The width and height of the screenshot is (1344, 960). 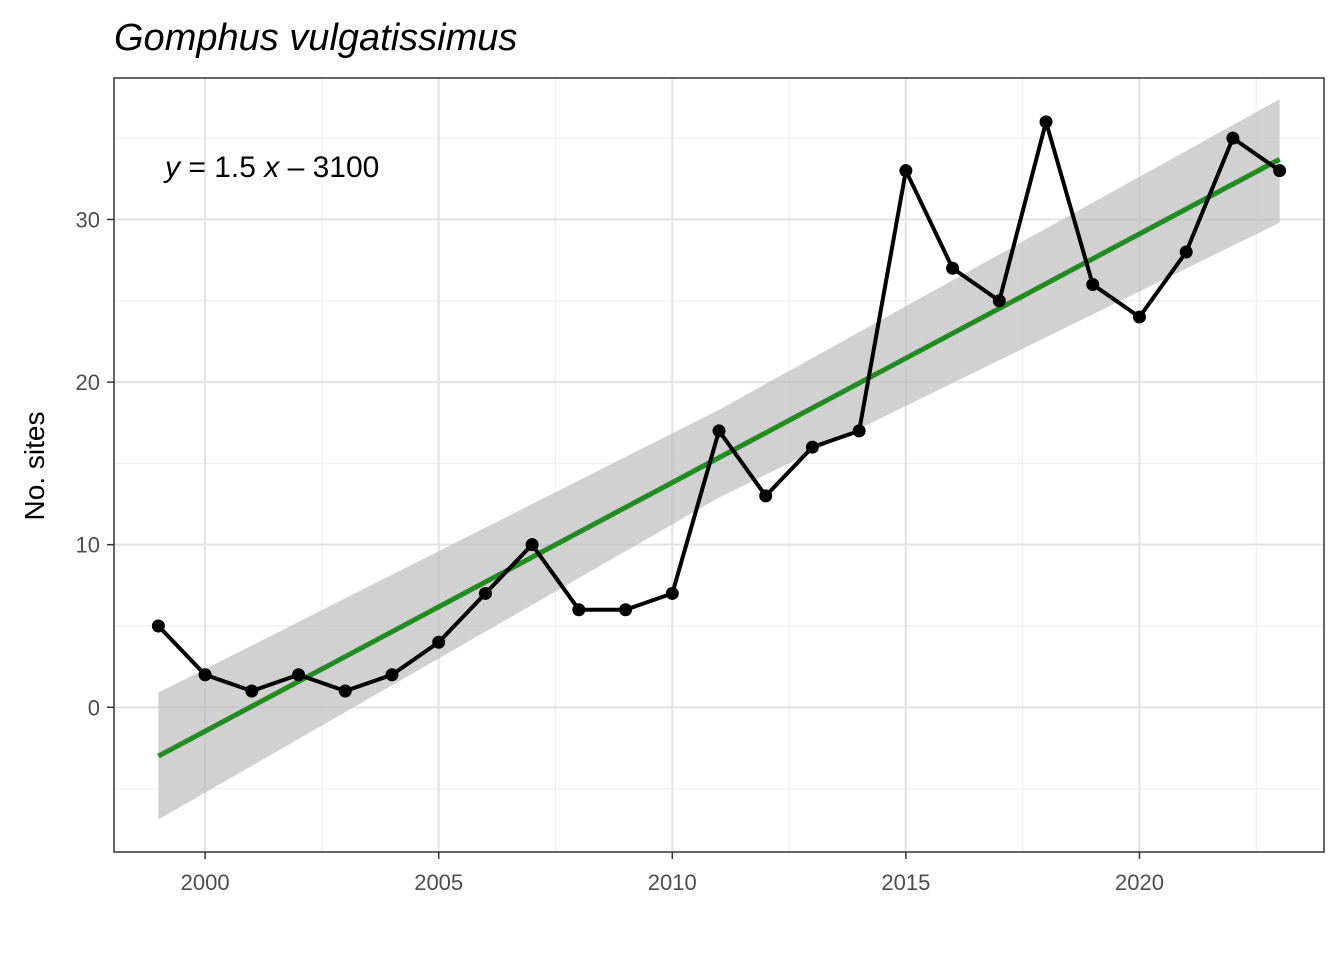 I want to click on y-tick-label: 10, so click(x=88, y=545).